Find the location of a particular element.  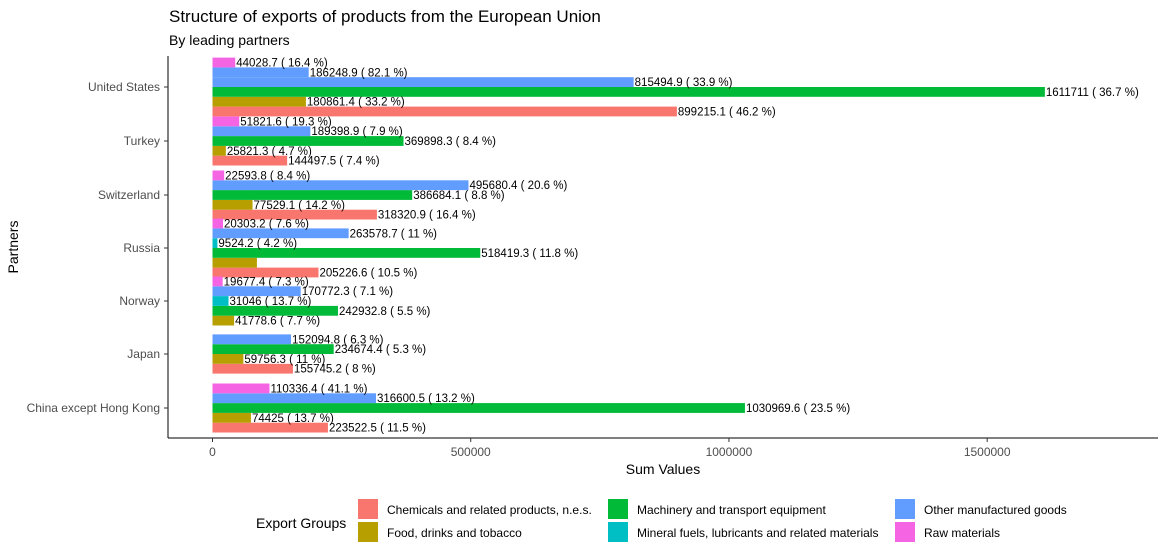

data-label-japan-series-2: 234674.4 ( 5.3 %) is located at coordinates (381, 350).